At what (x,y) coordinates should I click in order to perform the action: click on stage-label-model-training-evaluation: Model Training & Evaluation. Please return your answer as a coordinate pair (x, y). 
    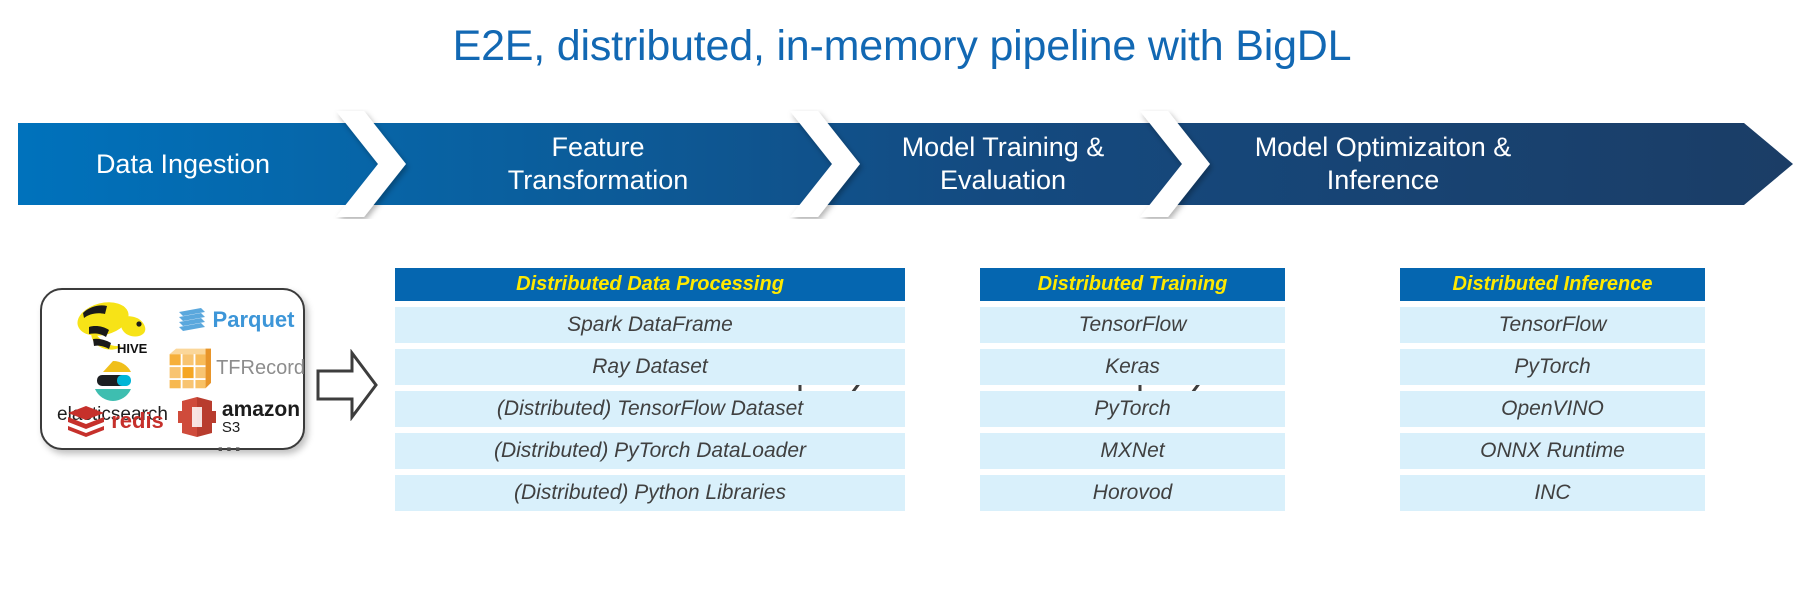
    Looking at the image, I should click on (1003, 164).